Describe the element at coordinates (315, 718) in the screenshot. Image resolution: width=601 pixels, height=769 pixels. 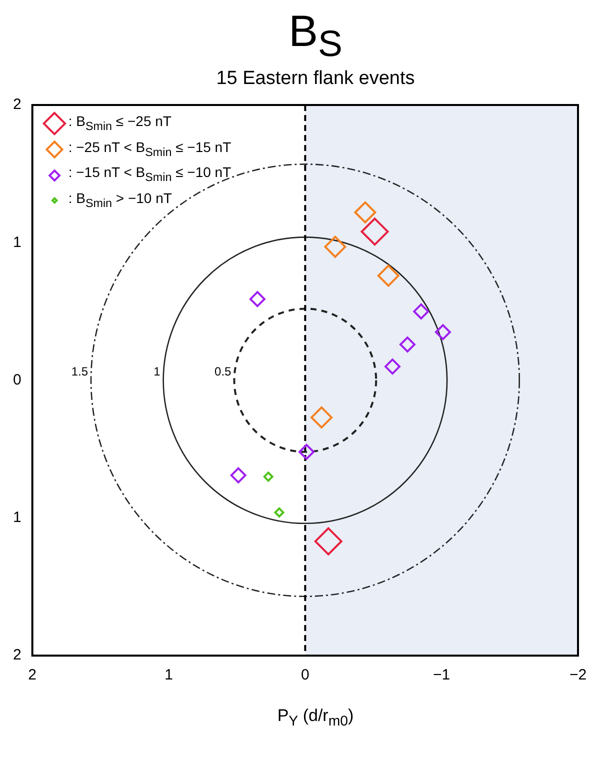
I see `x-axis-title: P$_{Y}$ (d/r$_{m0}$)` at that location.